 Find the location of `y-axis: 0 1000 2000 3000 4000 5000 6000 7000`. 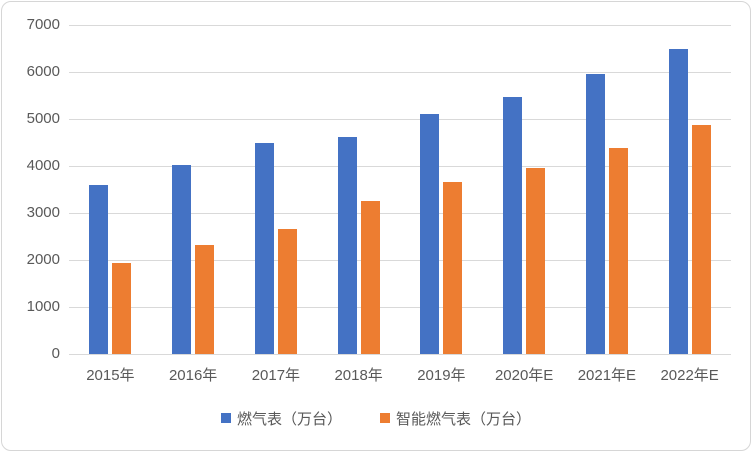

y-axis: 0 1000 2000 3000 4000 5000 6000 7000 is located at coordinates (31, 226).